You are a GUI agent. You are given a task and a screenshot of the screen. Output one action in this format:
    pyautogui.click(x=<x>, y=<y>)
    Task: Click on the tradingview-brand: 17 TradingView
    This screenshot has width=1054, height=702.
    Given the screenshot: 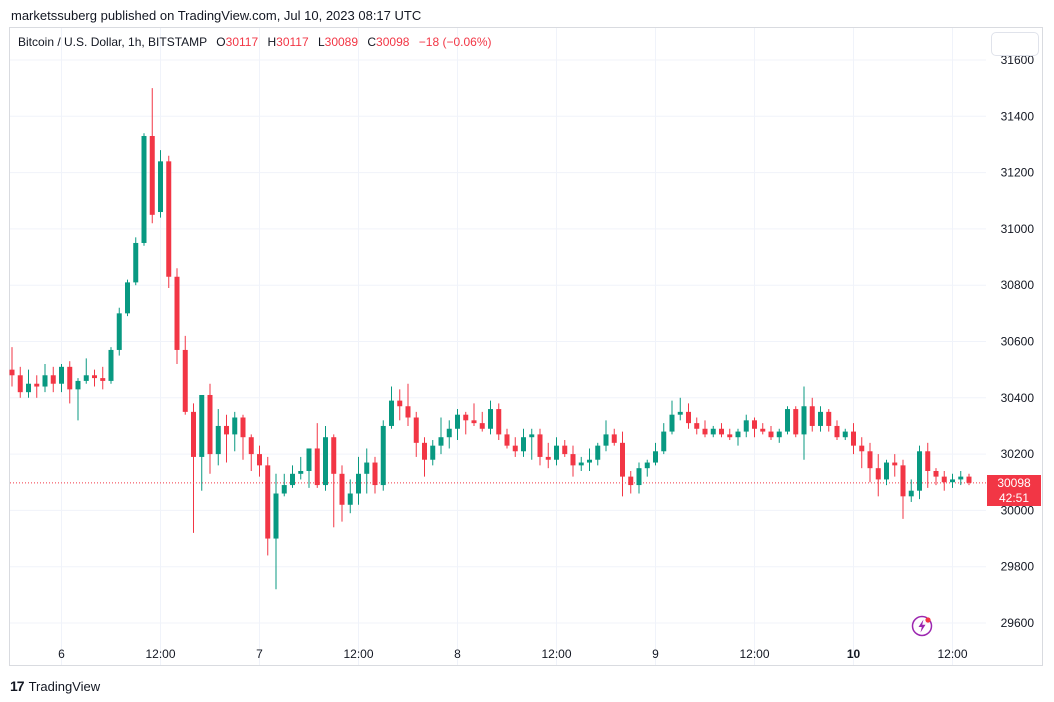 What is the action you would take?
    pyautogui.click(x=55, y=686)
    